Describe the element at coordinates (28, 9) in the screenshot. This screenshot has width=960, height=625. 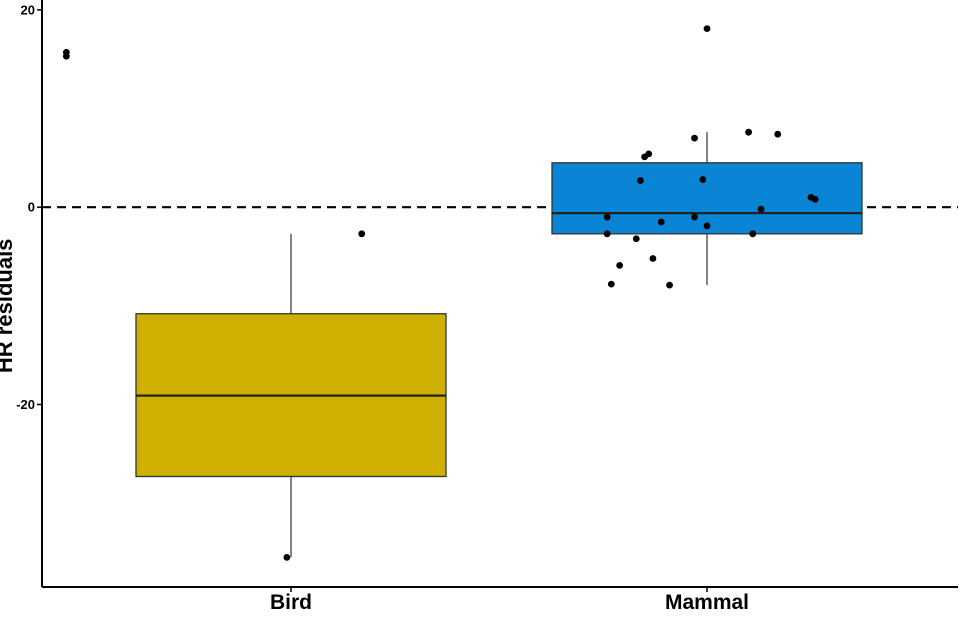
I see `y-tick-label: 20` at that location.